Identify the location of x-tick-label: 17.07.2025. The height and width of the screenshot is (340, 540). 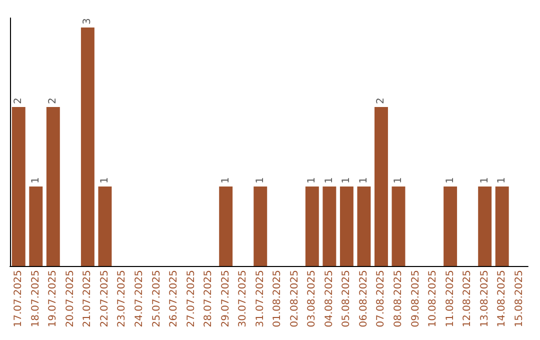
(18, 299).